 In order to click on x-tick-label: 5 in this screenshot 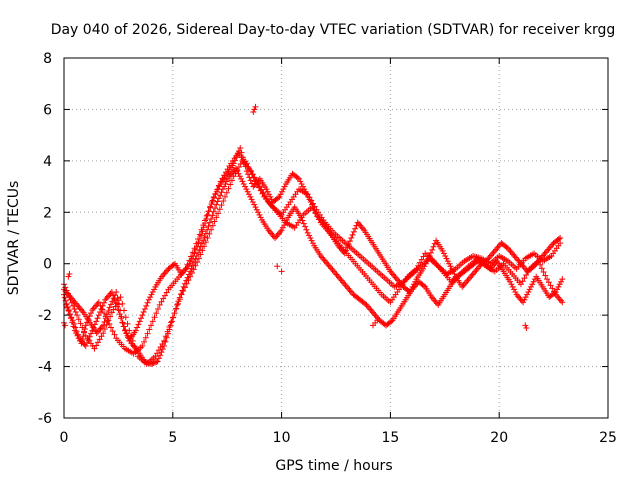, I will do `click(172, 438)`.